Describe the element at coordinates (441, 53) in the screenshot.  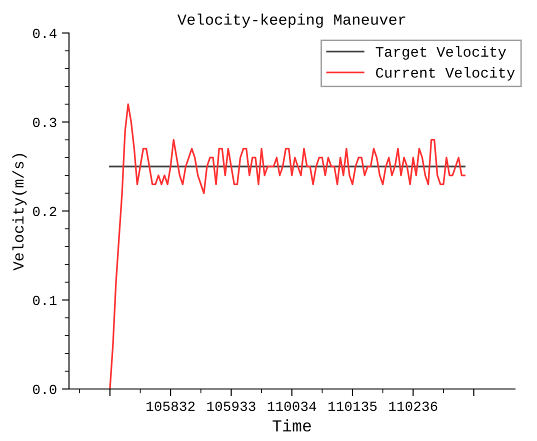
I see `legend-label: Target Velocity` at that location.